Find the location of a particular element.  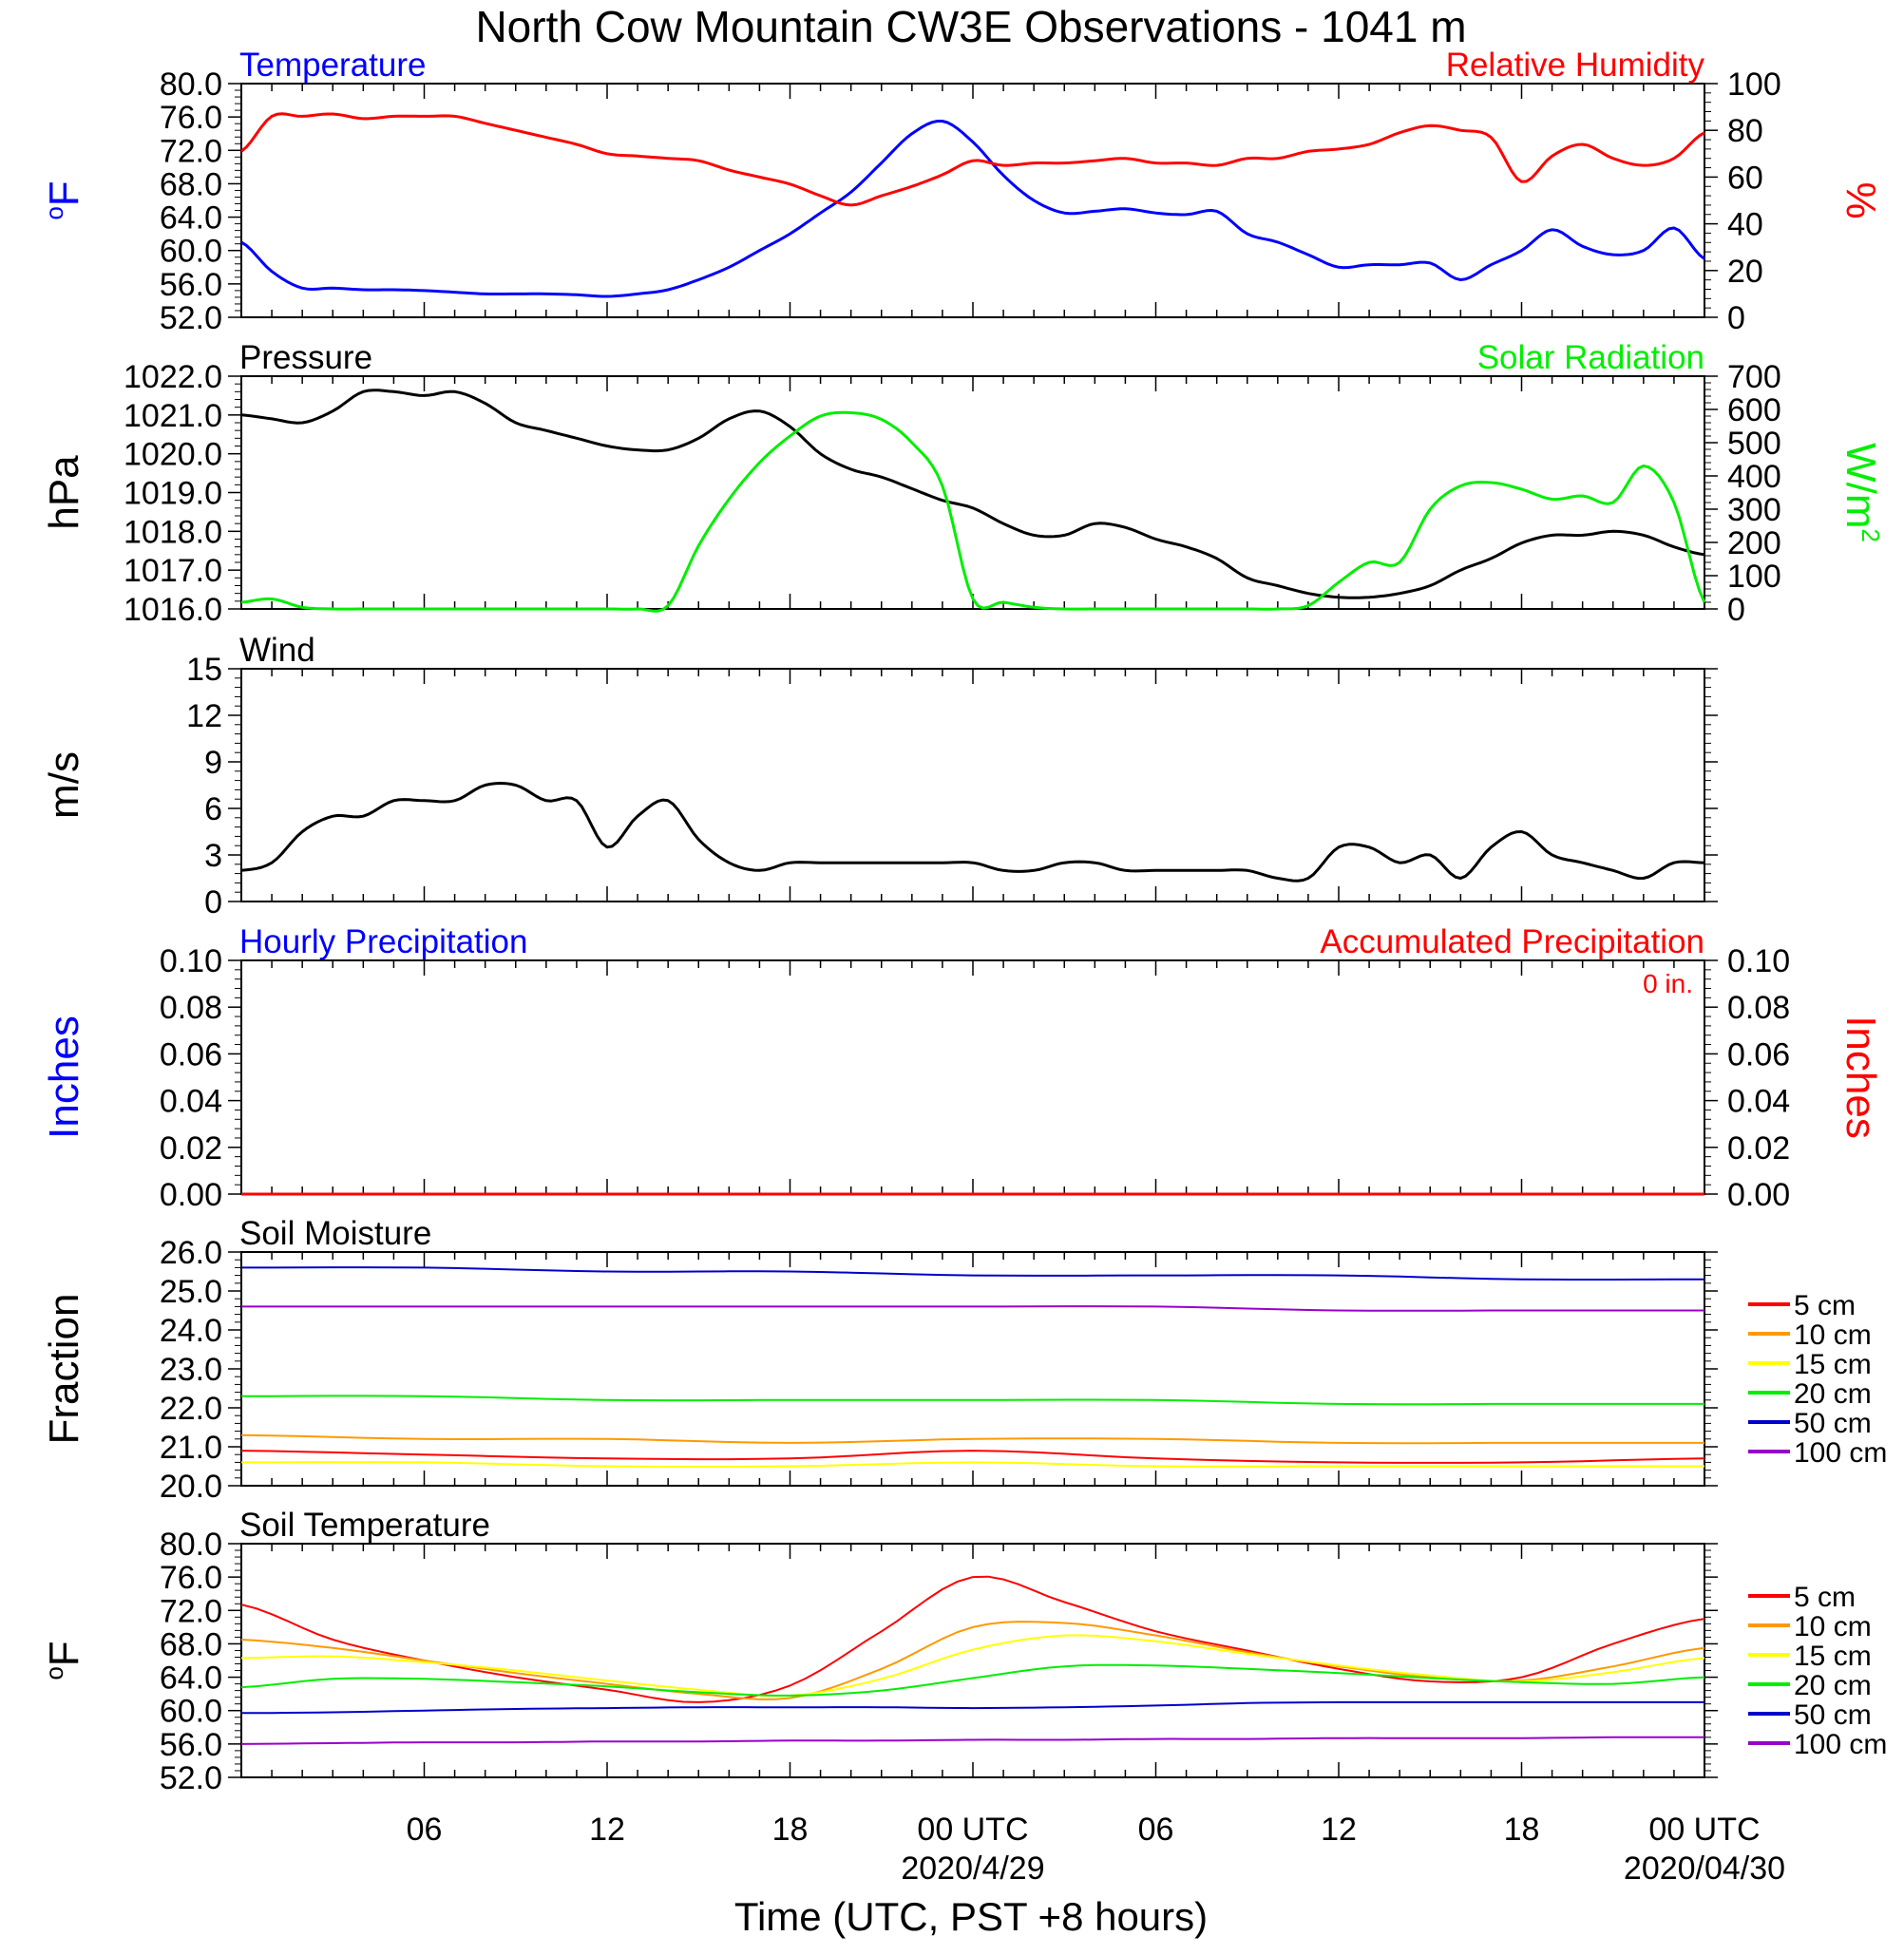

panel-title-left: Soil Temperature is located at coordinates (364, 1525).